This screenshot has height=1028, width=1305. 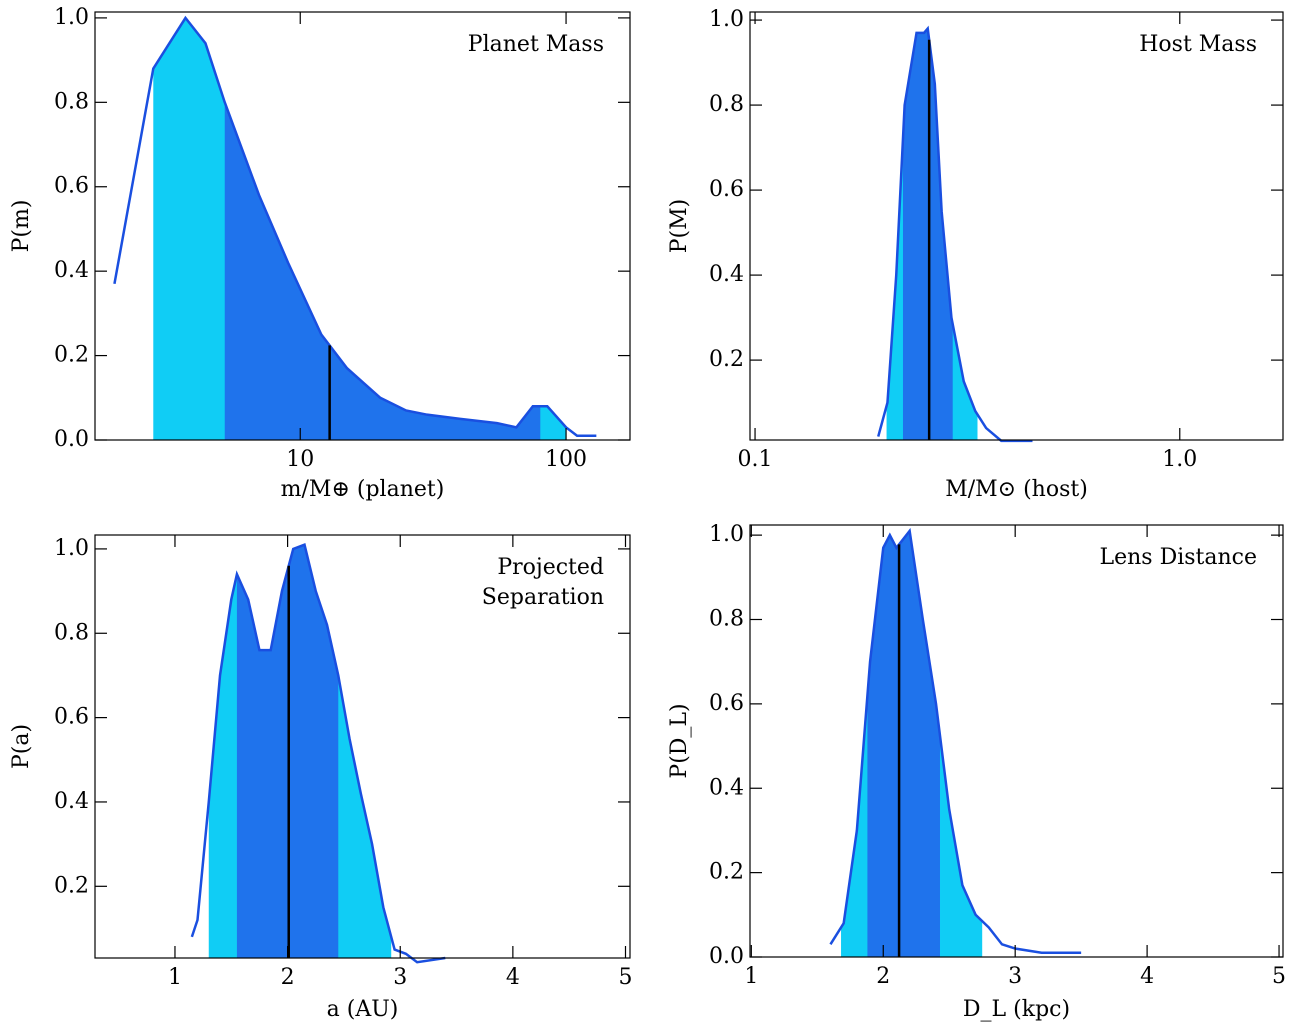 I want to click on y-axis-label: P(M), so click(x=679, y=226).